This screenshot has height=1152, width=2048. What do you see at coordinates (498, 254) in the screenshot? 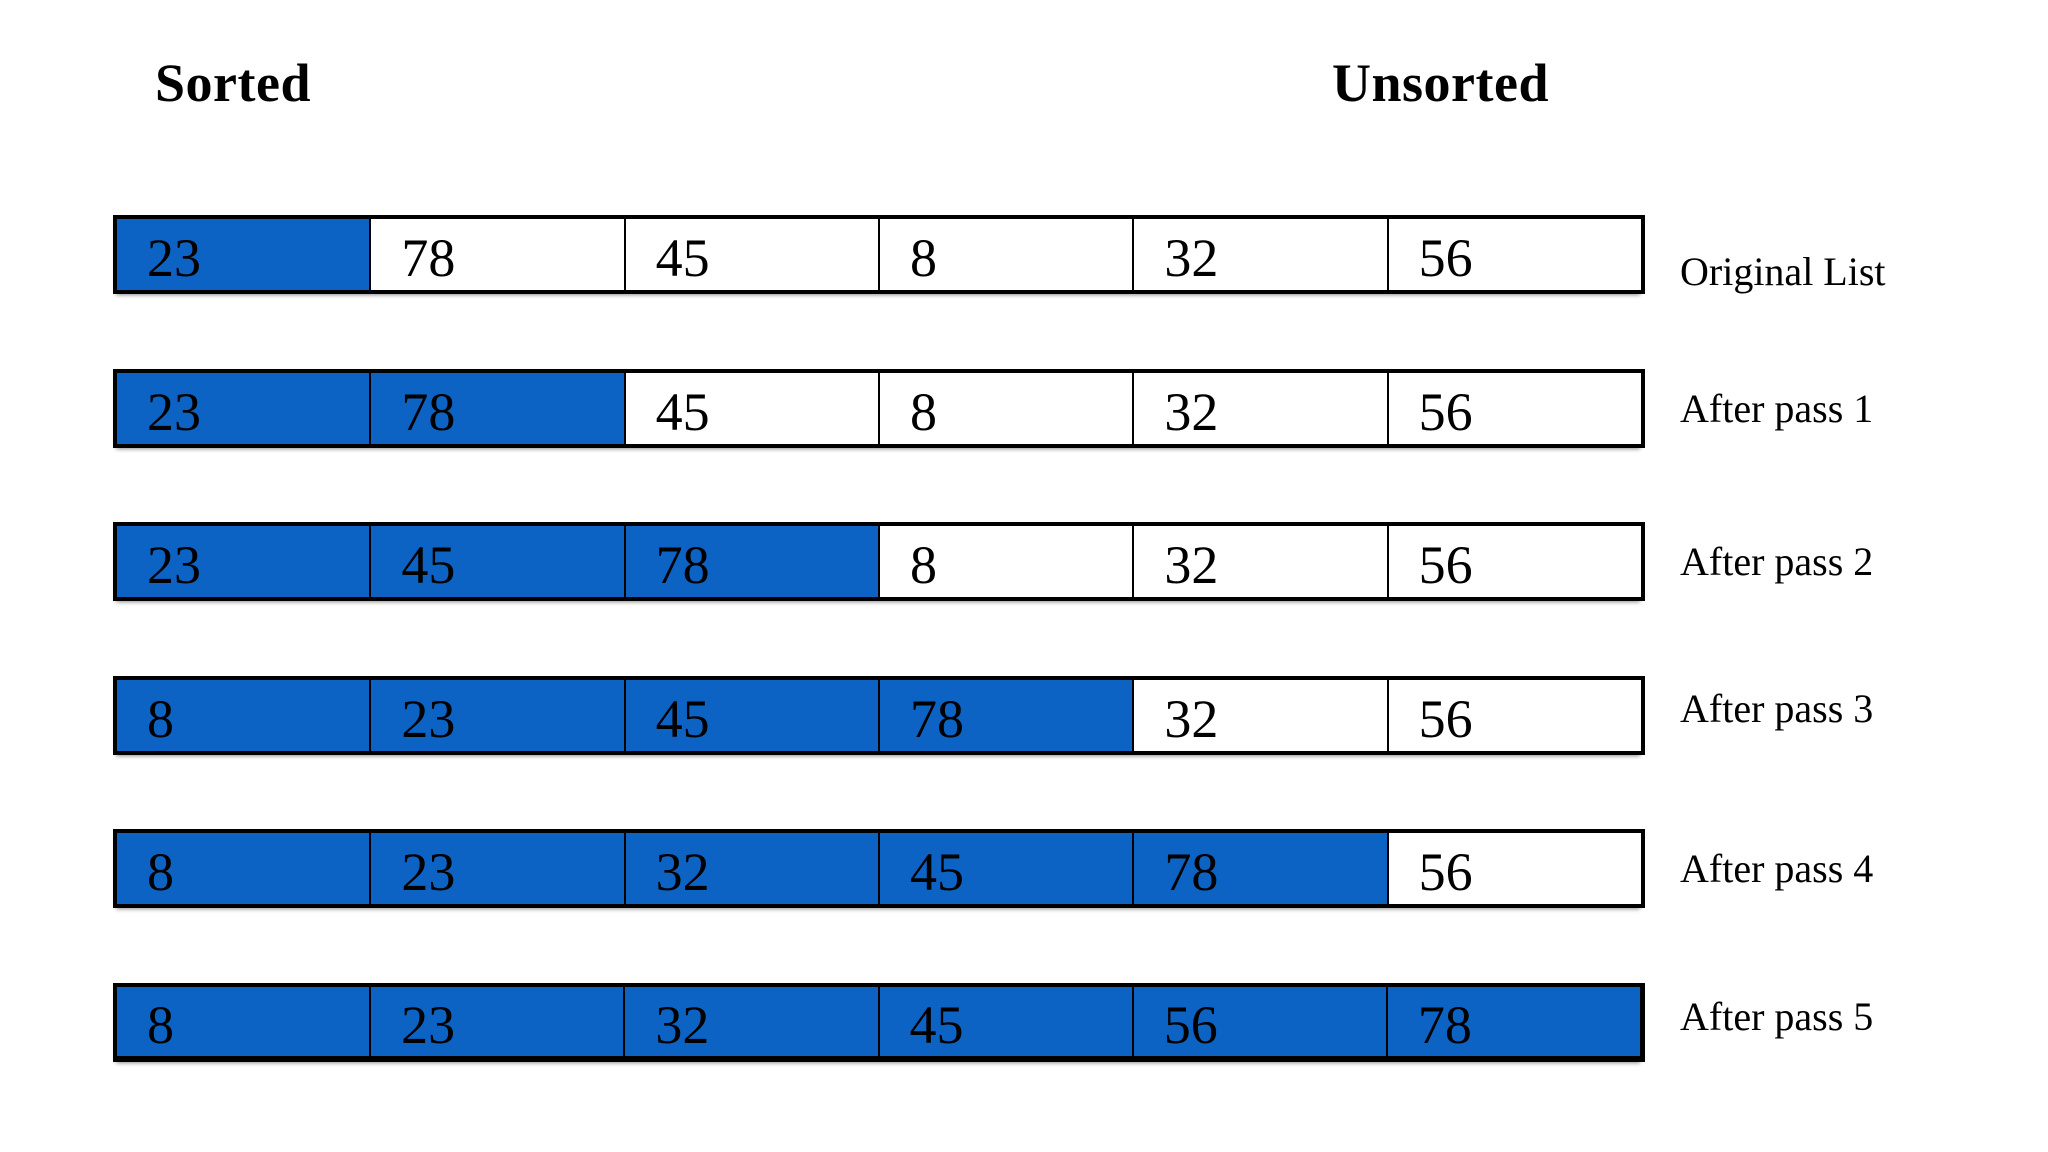
I see `unsorted-cell: 78` at bounding box center [498, 254].